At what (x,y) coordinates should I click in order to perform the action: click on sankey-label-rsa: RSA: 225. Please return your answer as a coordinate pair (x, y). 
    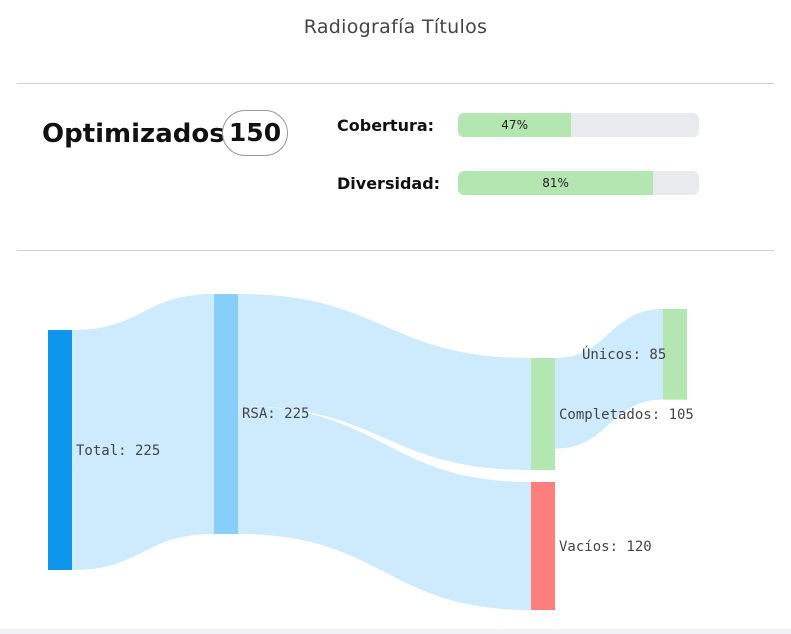
    Looking at the image, I should click on (275, 414).